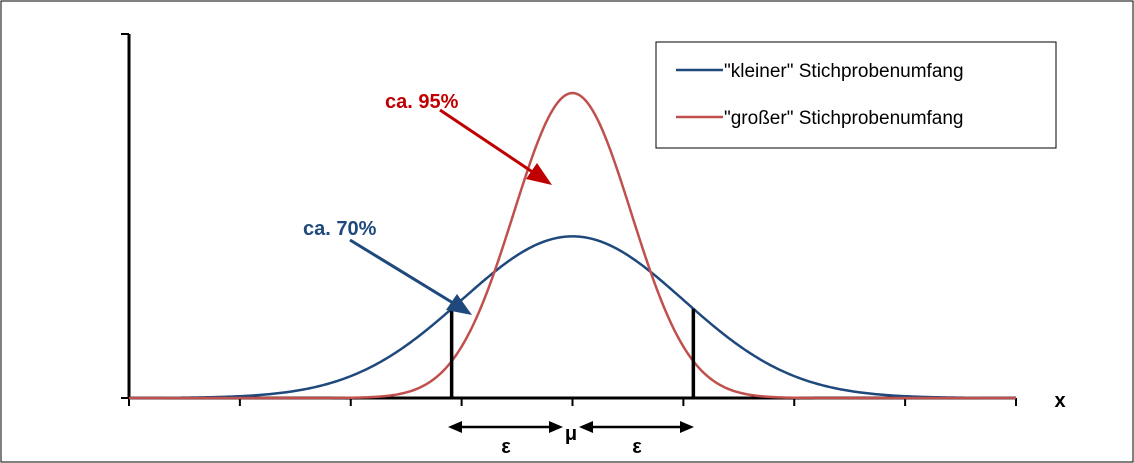 The height and width of the screenshot is (463, 1134). Describe the element at coordinates (455, 427) in the screenshot. I see `epsilon-arrow-left-head-left` at that location.